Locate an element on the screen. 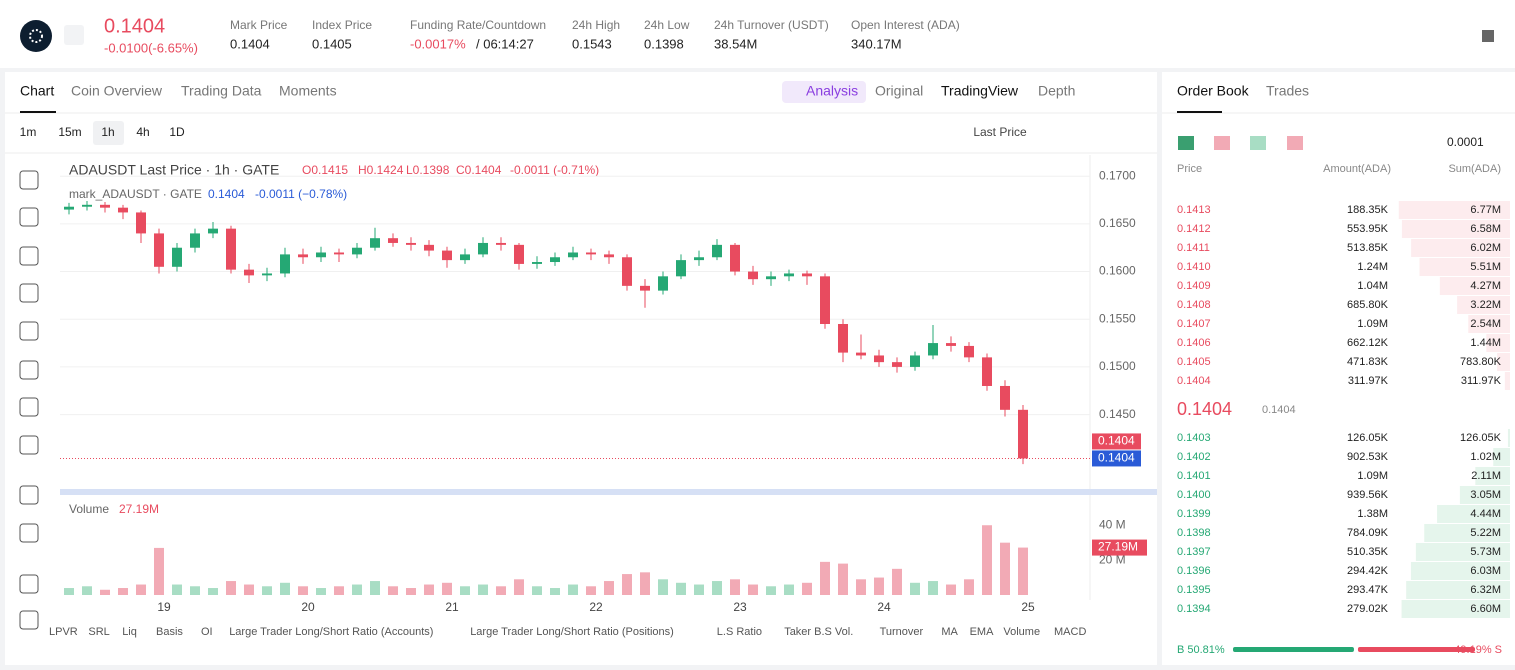  ob-price: 0.1399 is located at coordinates (1194, 514).